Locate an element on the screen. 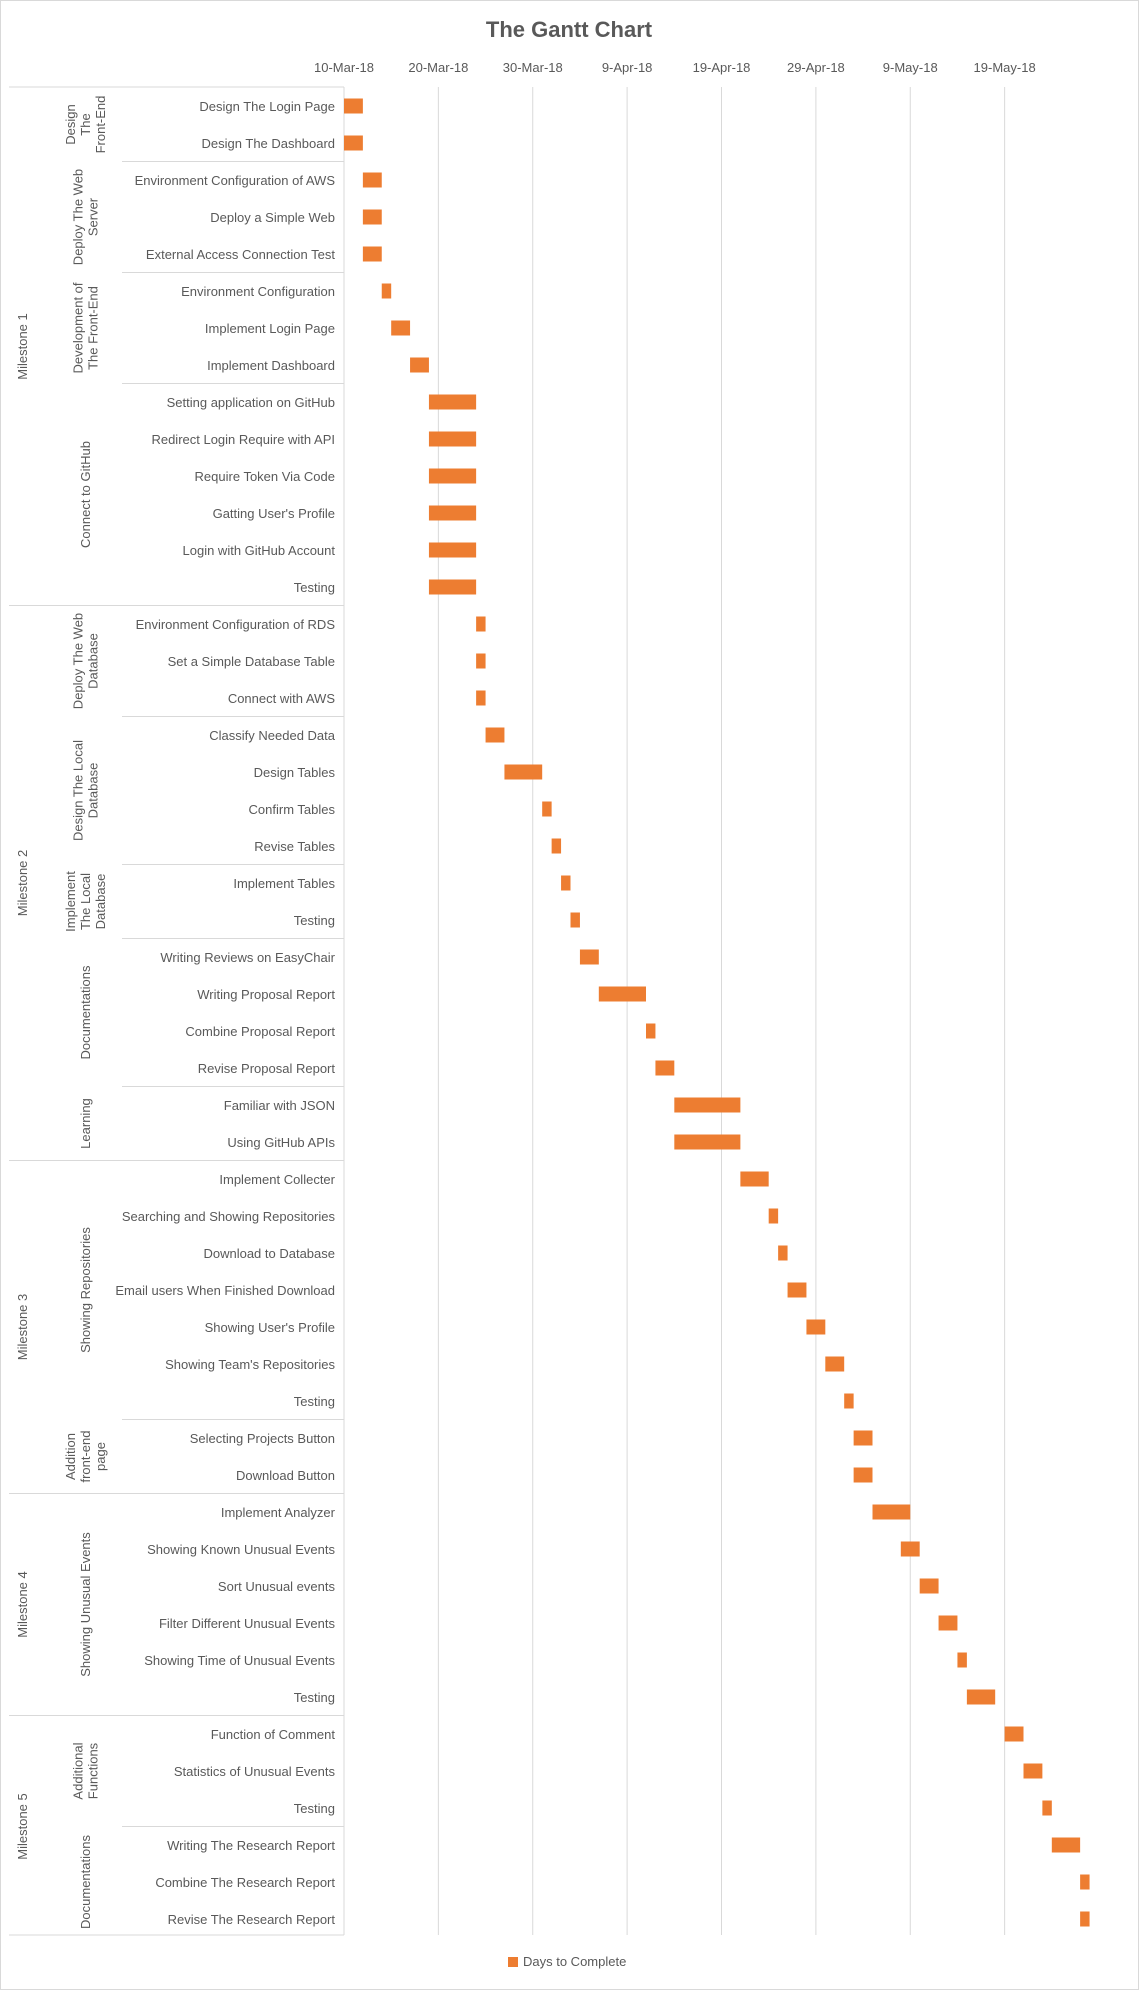 The width and height of the screenshot is (1139, 1990). group-label: The Front-End is located at coordinates (93, 328).